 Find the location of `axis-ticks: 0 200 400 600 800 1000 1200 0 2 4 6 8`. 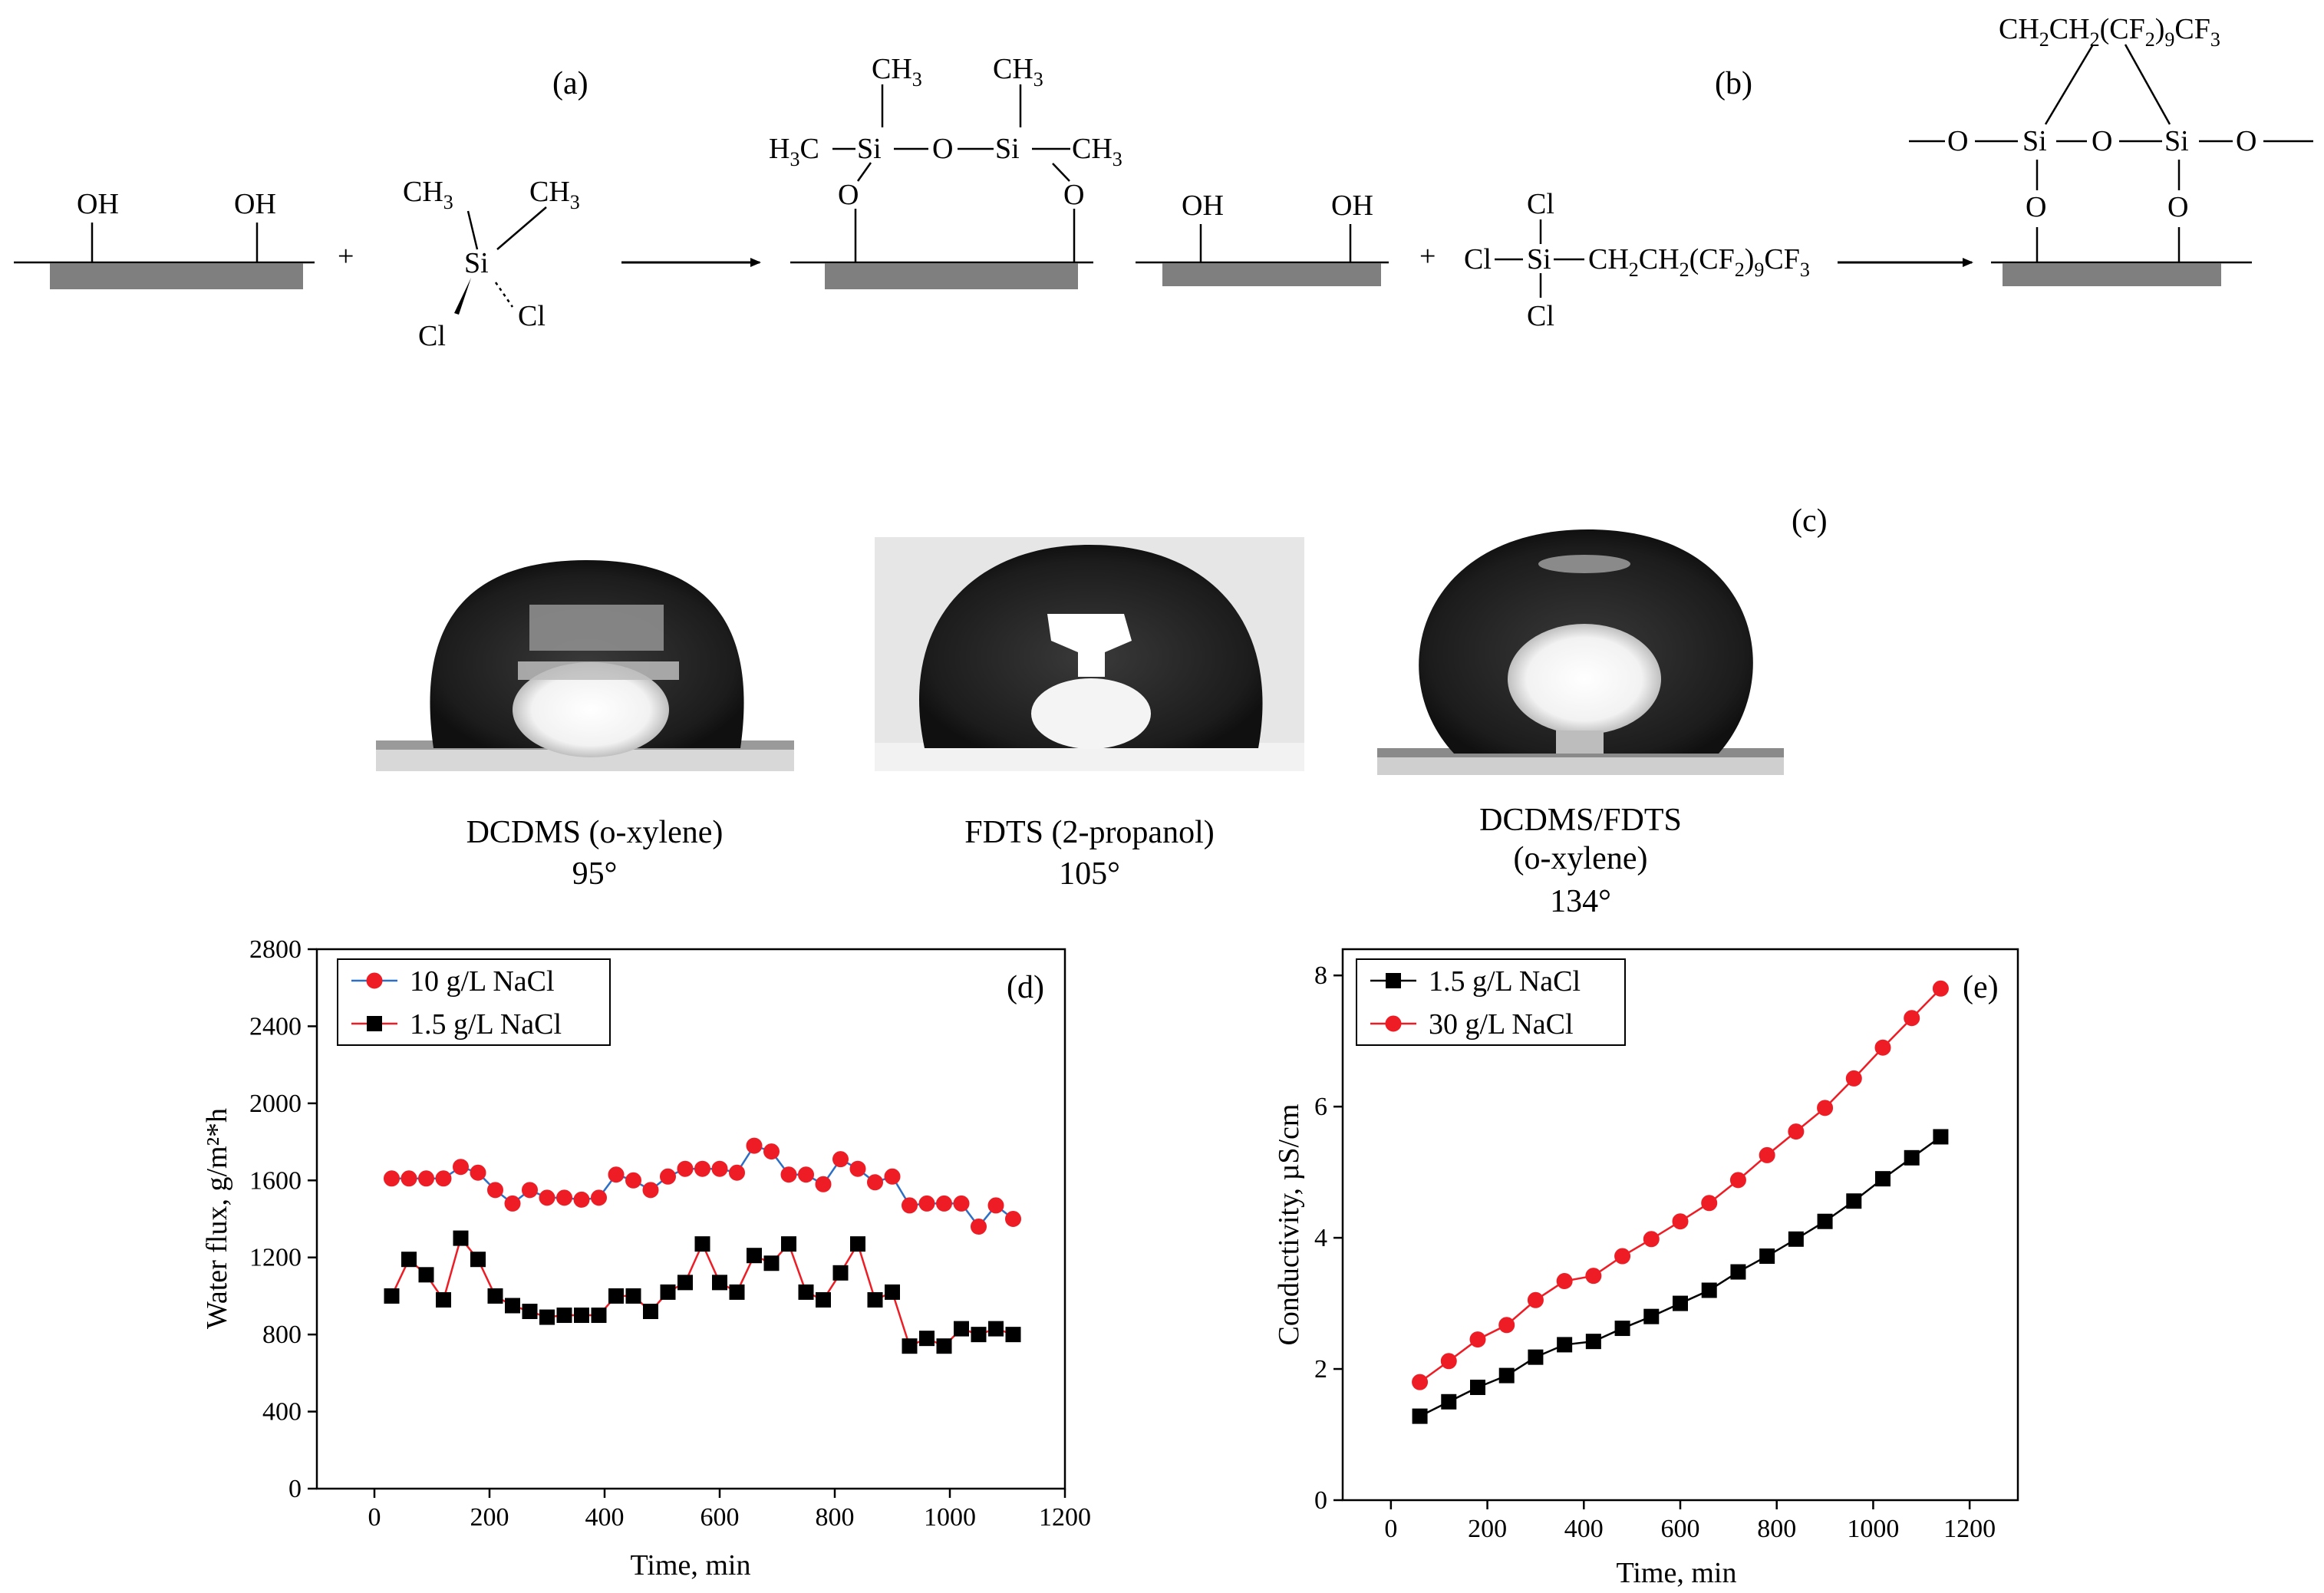

axis-ticks: 0 200 400 600 800 1000 1200 0 2 4 6 8 is located at coordinates (1655, 1252).